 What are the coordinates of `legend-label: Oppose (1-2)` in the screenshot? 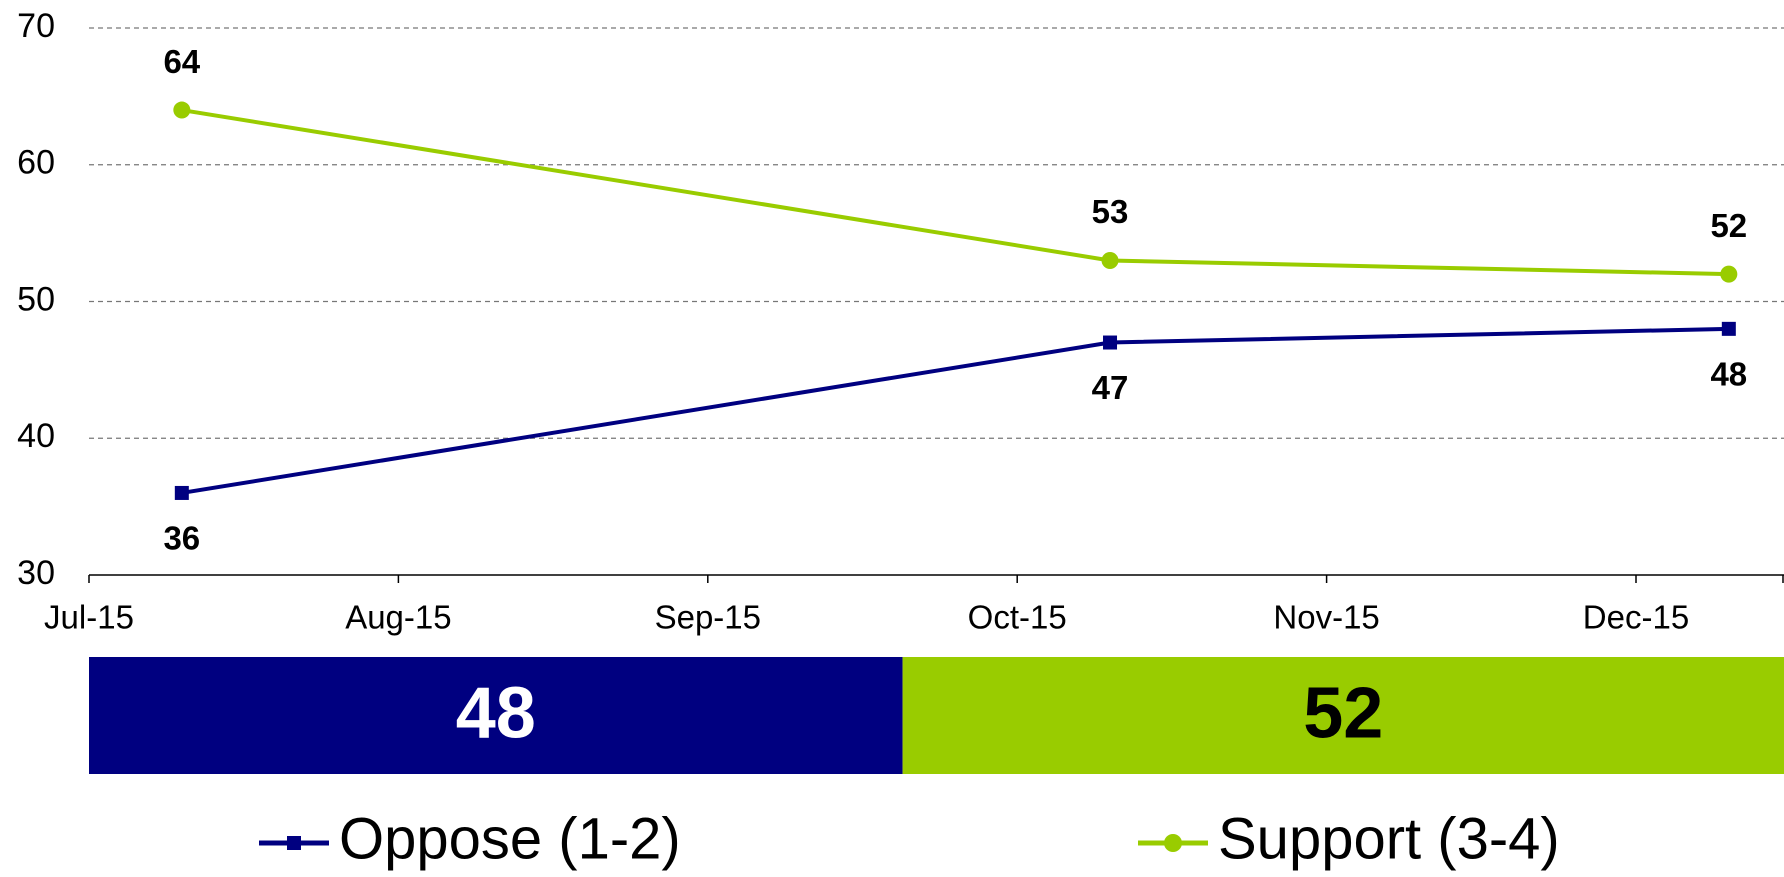 It's located at (510, 838).